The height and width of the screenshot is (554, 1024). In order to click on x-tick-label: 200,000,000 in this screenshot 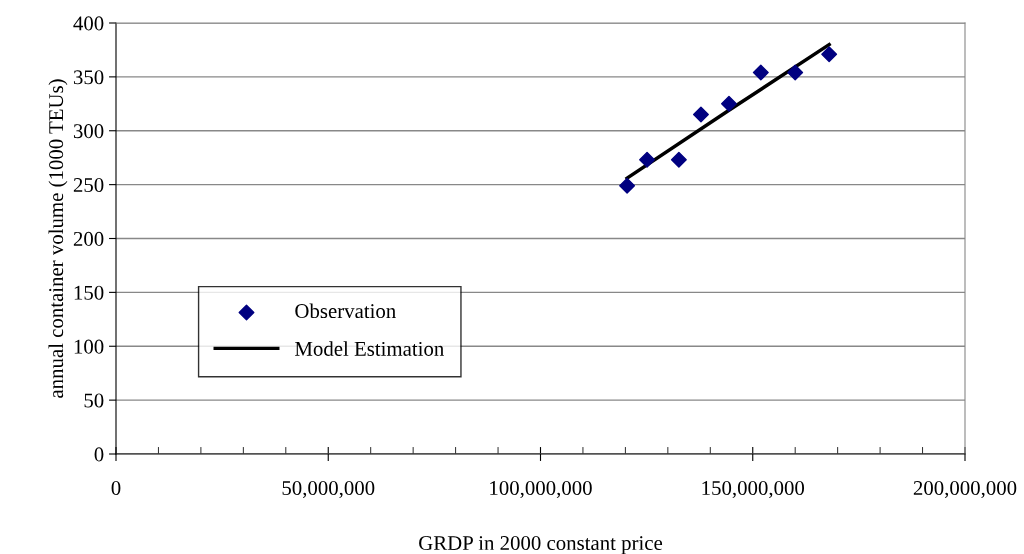, I will do `click(965, 489)`.